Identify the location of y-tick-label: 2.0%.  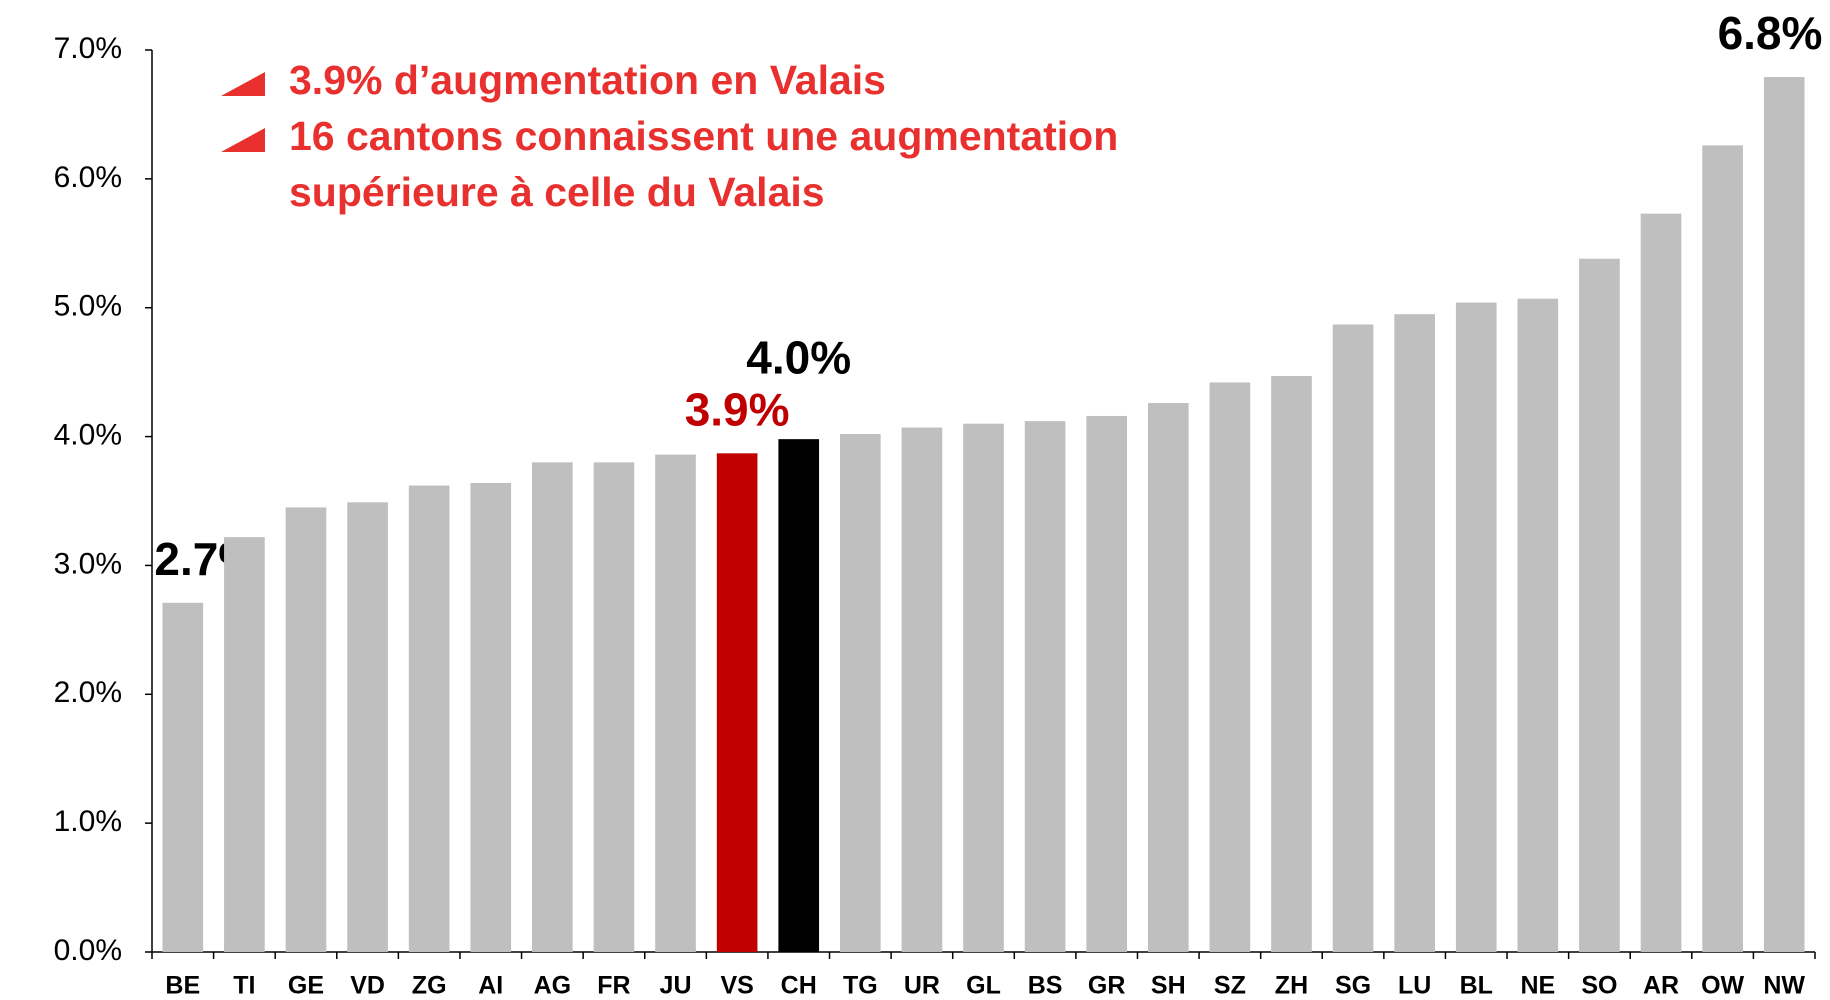
(88, 692).